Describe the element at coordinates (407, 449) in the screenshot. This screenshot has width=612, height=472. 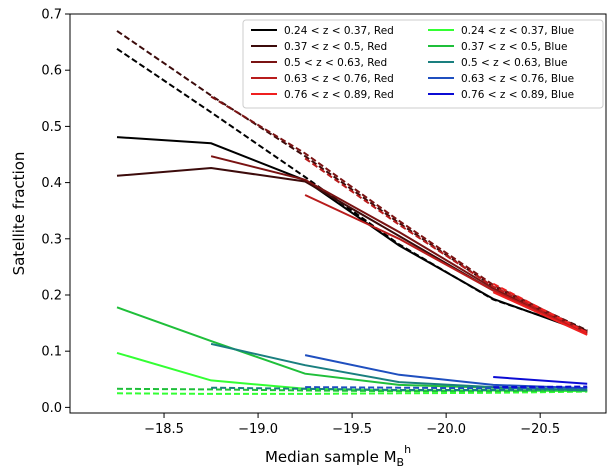
I see `x-axis-label-superscript: h` at that location.